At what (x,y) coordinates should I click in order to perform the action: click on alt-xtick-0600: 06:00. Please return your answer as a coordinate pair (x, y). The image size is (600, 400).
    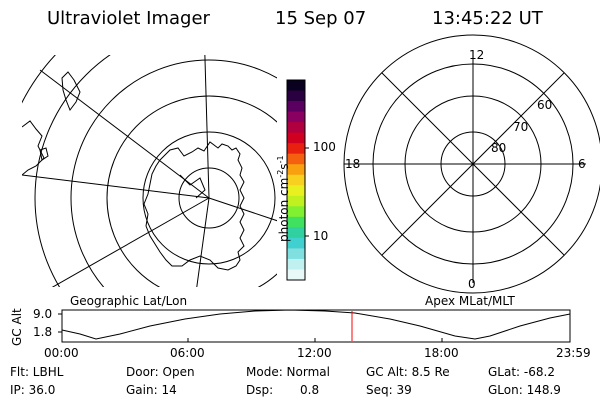
    Looking at the image, I should click on (187, 353).